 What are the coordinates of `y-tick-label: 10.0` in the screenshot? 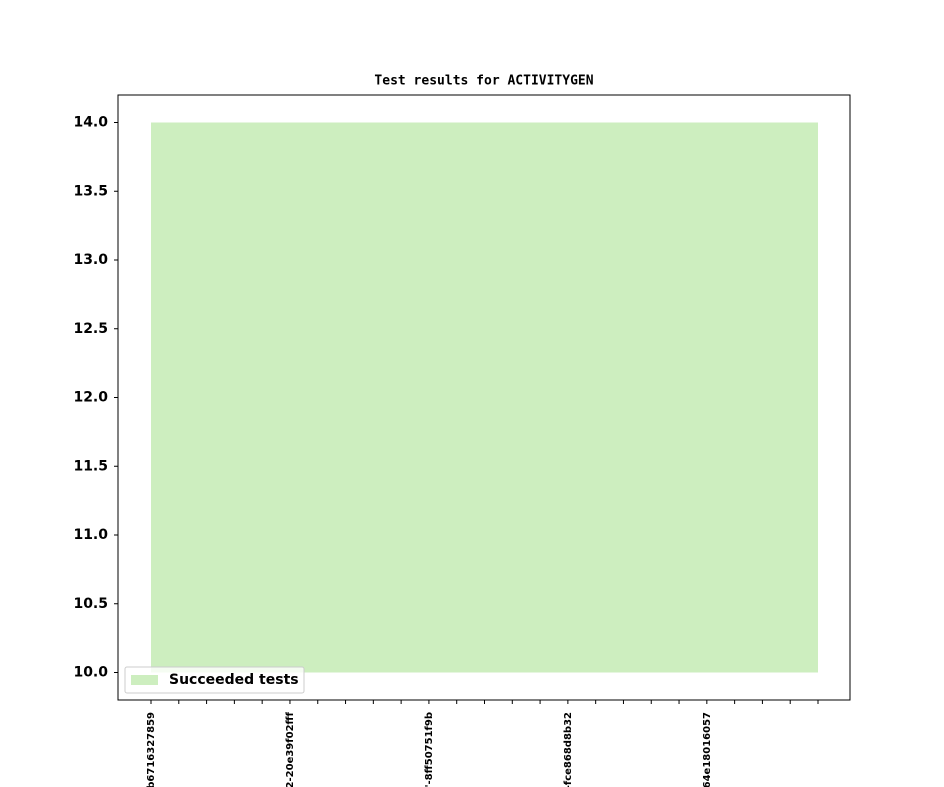 It's located at (90, 673).